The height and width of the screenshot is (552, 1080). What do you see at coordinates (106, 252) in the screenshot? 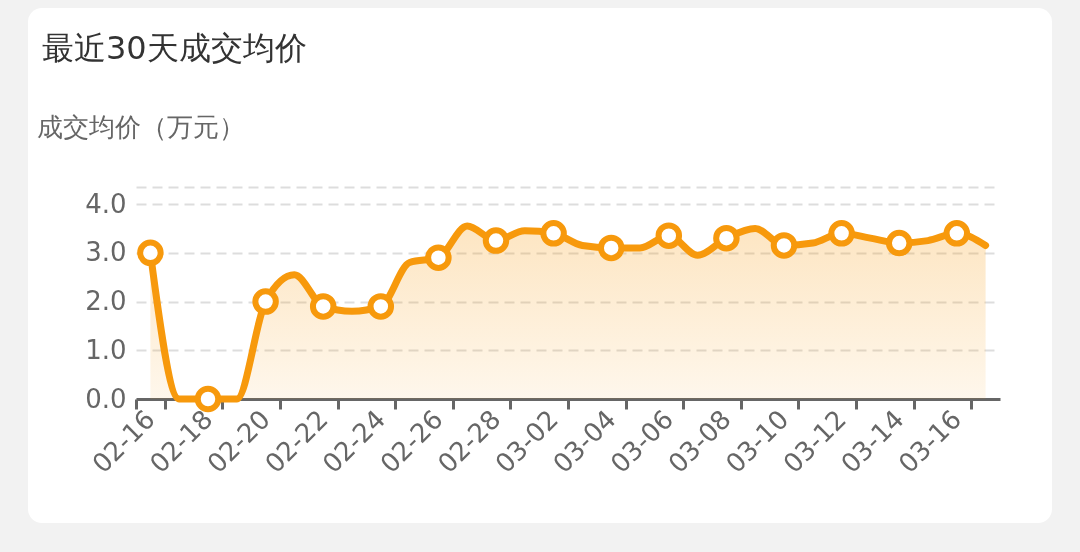
I see `y-tick-label: 3.0` at bounding box center [106, 252].